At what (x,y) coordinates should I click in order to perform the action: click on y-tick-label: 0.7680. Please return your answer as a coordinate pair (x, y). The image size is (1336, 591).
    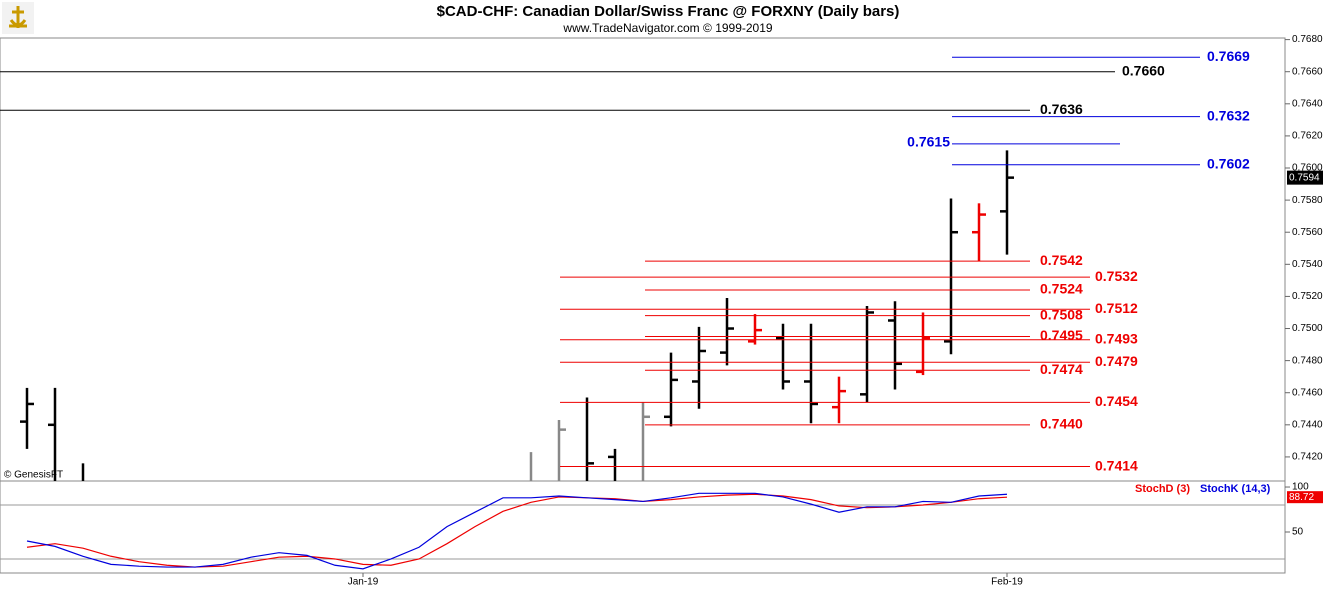
    Looking at the image, I should click on (1307, 39).